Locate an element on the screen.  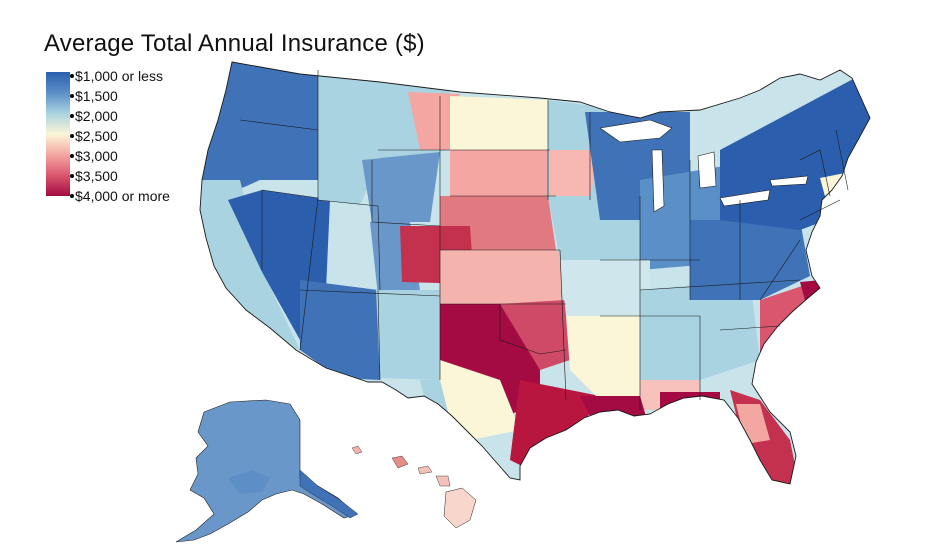
legend-label-1: $1,000 or less is located at coordinates (116, 76).